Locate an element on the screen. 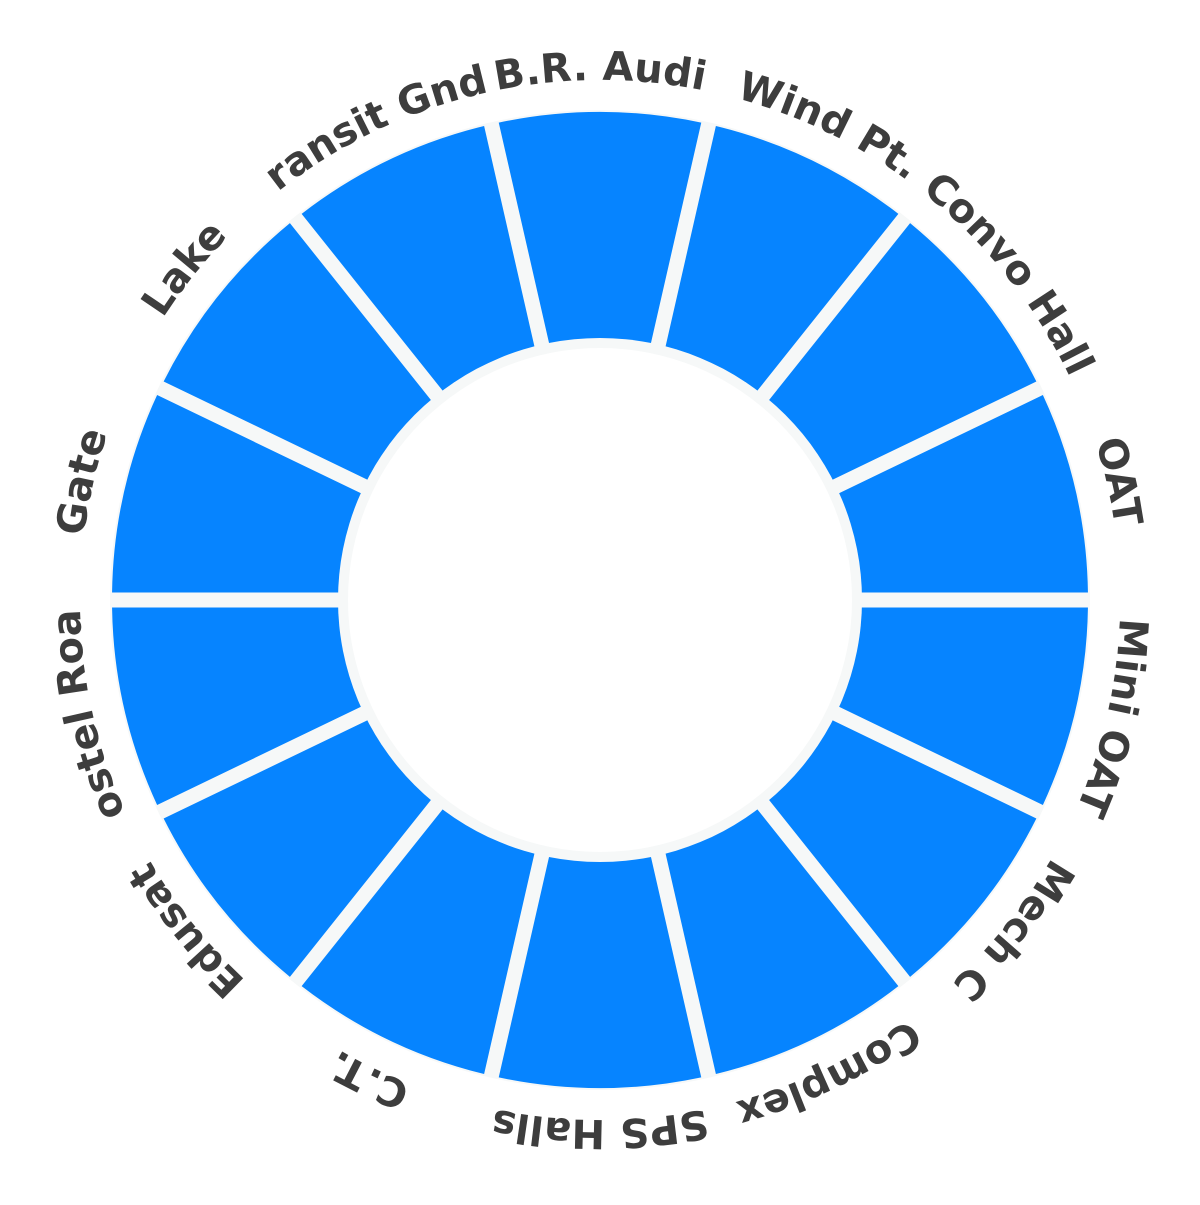  label-ct: C.T. is located at coordinates (368, 1079).